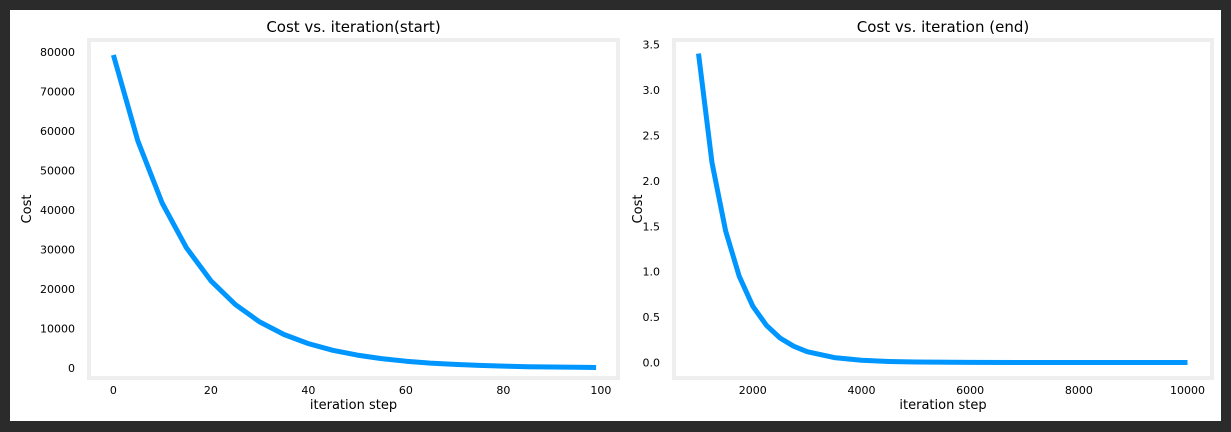 The height and width of the screenshot is (432, 1231). I want to click on y-axis-label-2: Cost, so click(638, 209).